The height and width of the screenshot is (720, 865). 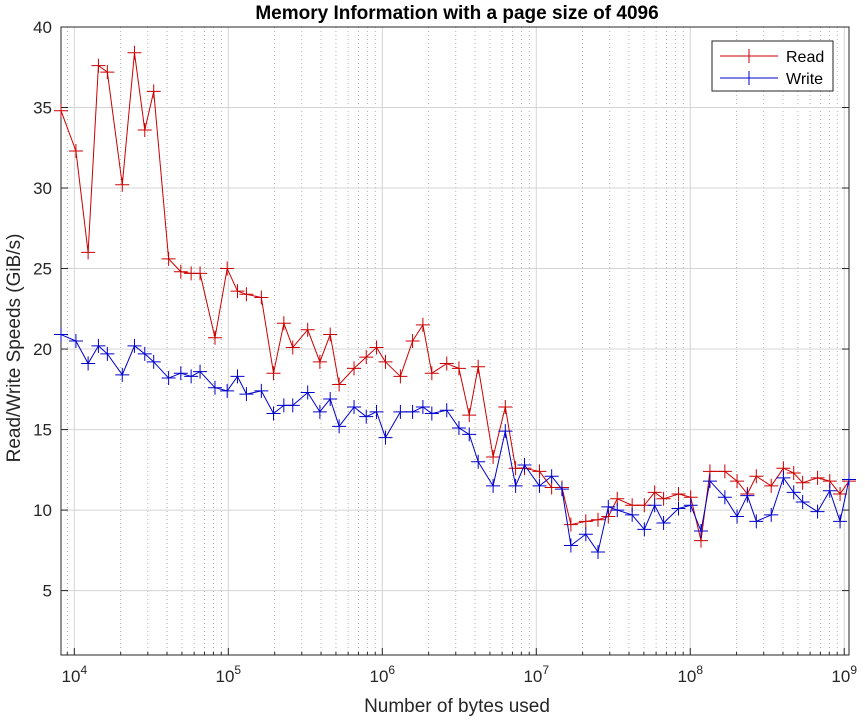 I want to click on y-axis-label: Read/Write Speeds (GiB/s), so click(x=14, y=348).